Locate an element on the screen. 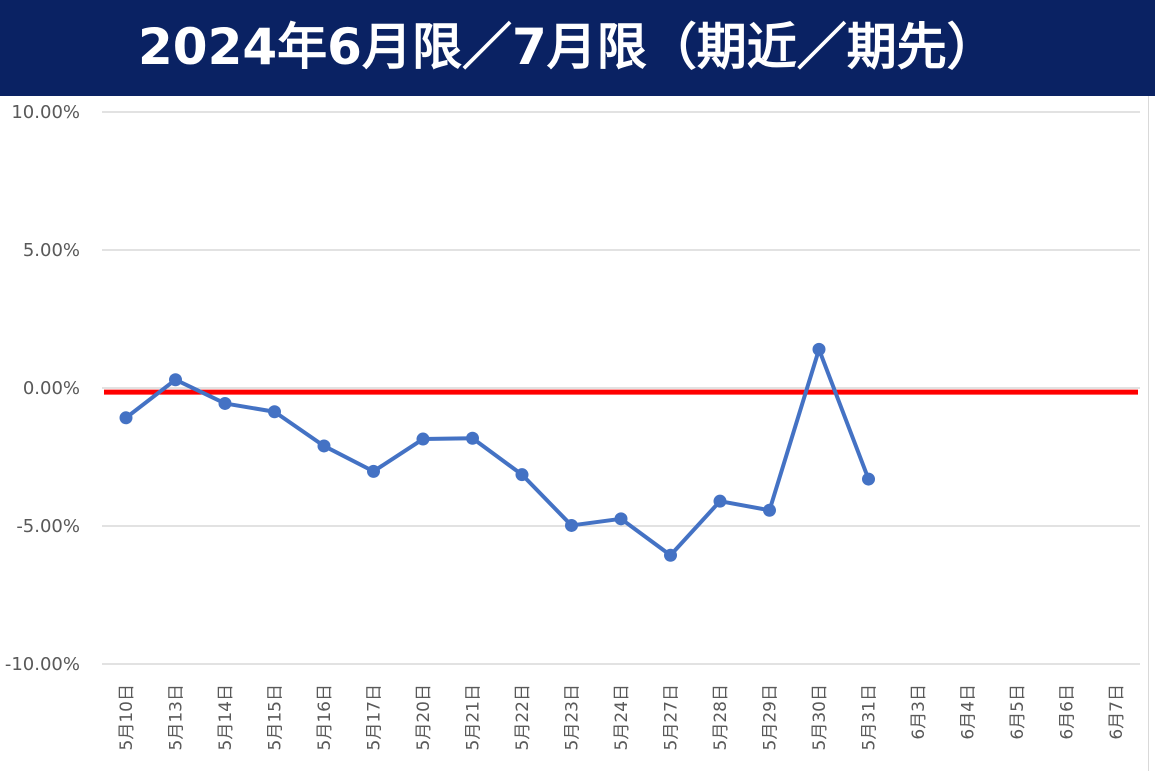  x-tick-label: 5月28日 is located at coordinates (721, 717).